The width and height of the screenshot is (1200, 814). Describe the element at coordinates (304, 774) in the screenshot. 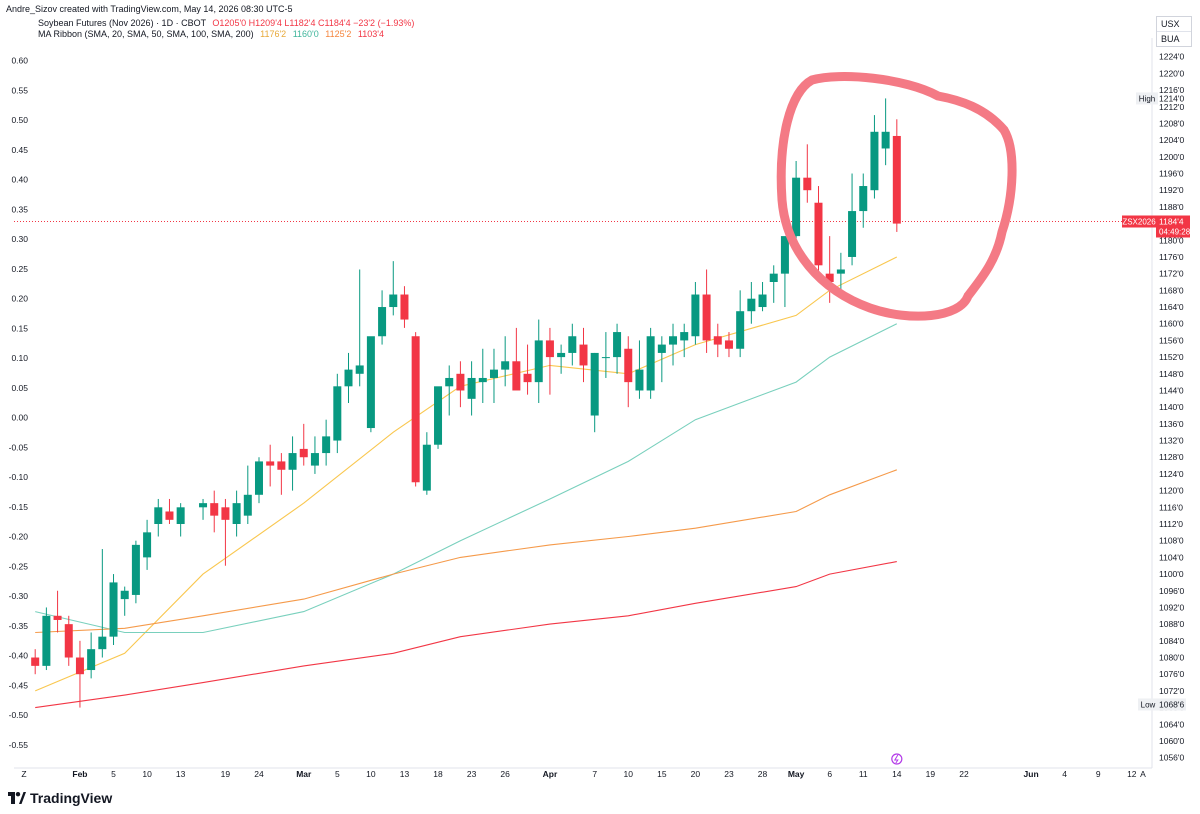

I see `time-tick-label: Mar` at that location.